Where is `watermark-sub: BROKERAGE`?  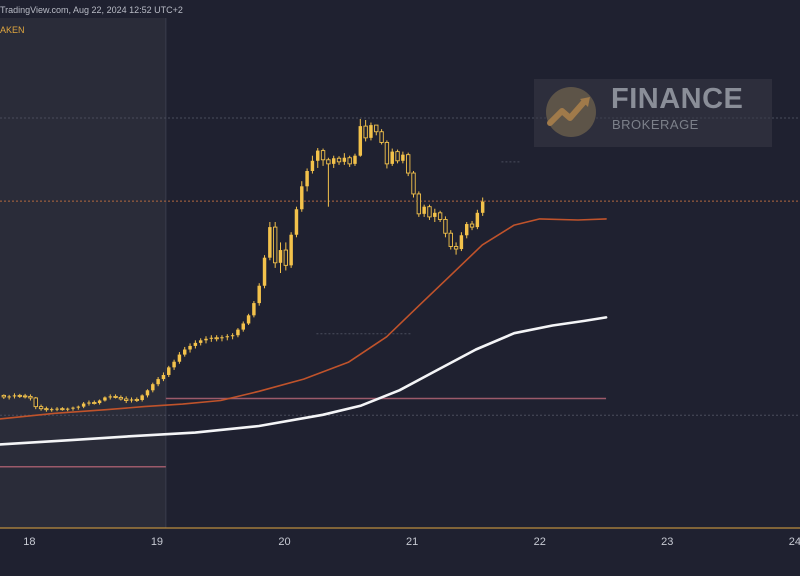 watermark-sub: BROKERAGE is located at coordinates (655, 124).